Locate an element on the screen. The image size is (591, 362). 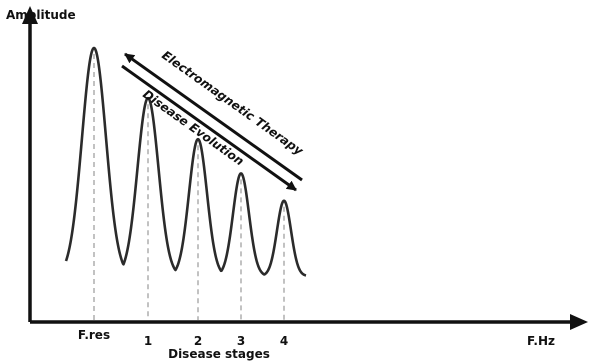
therapy-arrow is located at coordinates (213, 117).